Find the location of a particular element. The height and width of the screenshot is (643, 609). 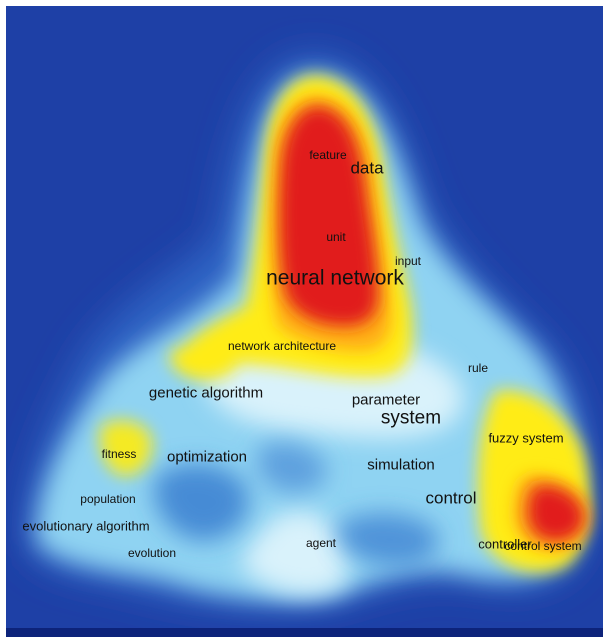

term-label-system: system is located at coordinates (411, 418).